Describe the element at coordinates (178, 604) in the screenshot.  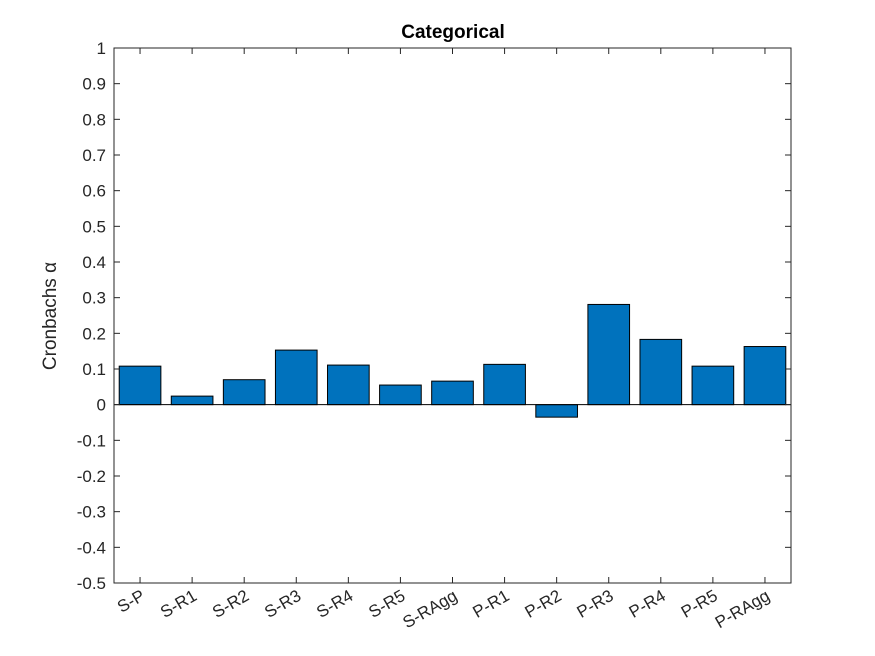
I see `x-tick-label-s-r1: S-R1` at that location.